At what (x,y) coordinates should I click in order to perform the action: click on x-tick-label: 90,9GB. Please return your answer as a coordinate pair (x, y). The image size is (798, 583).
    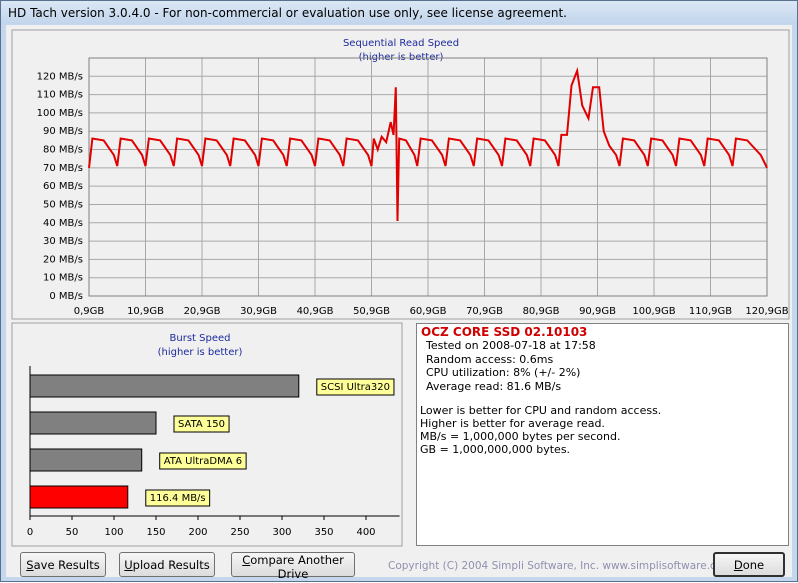
    Looking at the image, I should click on (597, 311).